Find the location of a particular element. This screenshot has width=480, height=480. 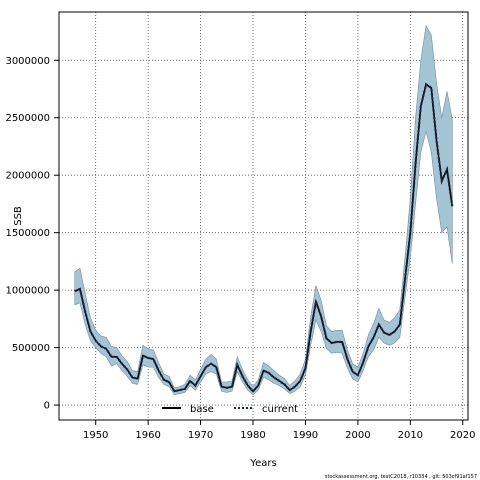

x-tick-label-2020: 2020 is located at coordinates (462, 435).